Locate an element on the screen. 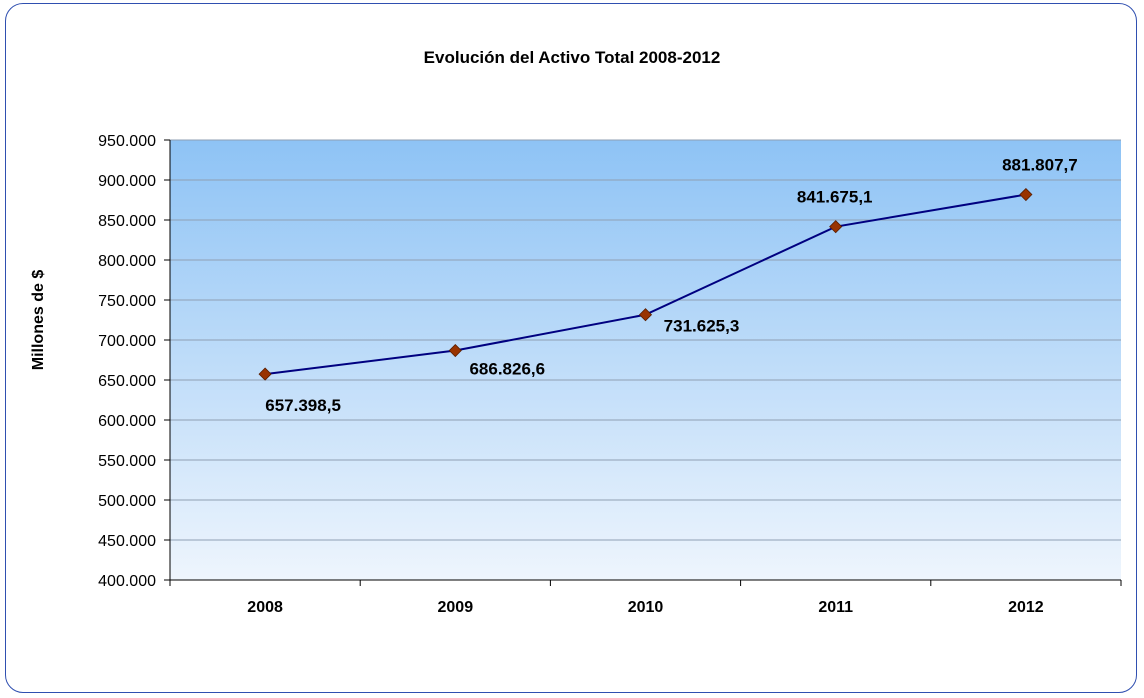 This screenshot has width=1144, height=698. y-tick-label: 750.000 is located at coordinates (127, 301).